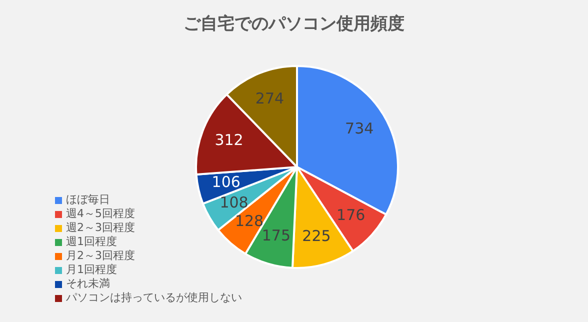 This screenshot has width=588, height=322. I want to click on legend-label: それ未満, so click(88, 284).